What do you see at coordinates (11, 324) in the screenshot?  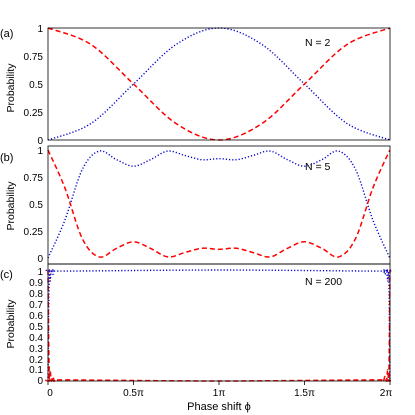 I see `panel-c-ylabel: Probability` at bounding box center [11, 324].